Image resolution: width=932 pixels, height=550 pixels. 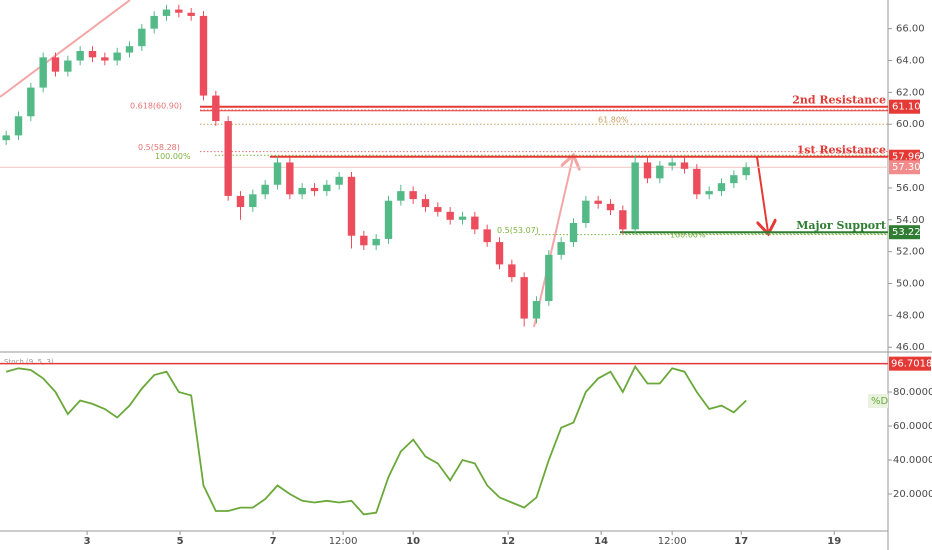 I want to click on trend-line, so click(x=65, y=49).